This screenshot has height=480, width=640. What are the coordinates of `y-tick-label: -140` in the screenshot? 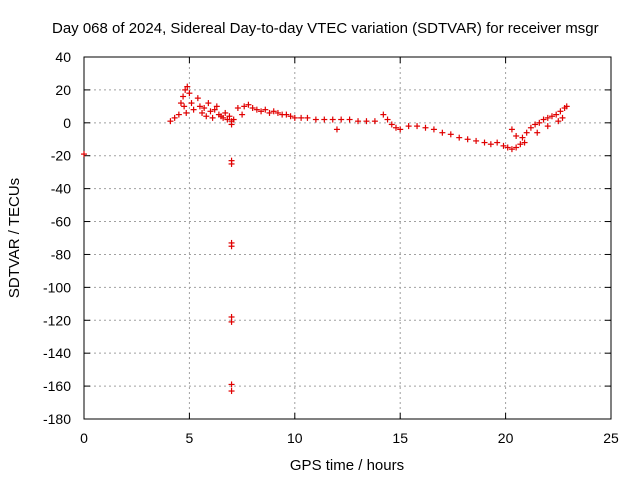 It's located at (57, 353).